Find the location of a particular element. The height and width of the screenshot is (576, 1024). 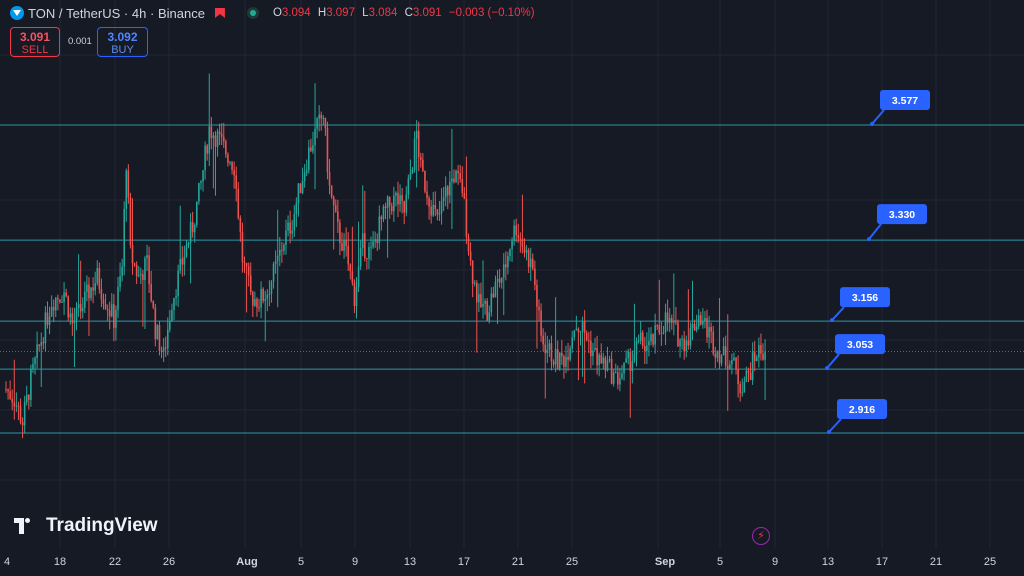

x-tick-label: 9 is located at coordinates (775, 562).